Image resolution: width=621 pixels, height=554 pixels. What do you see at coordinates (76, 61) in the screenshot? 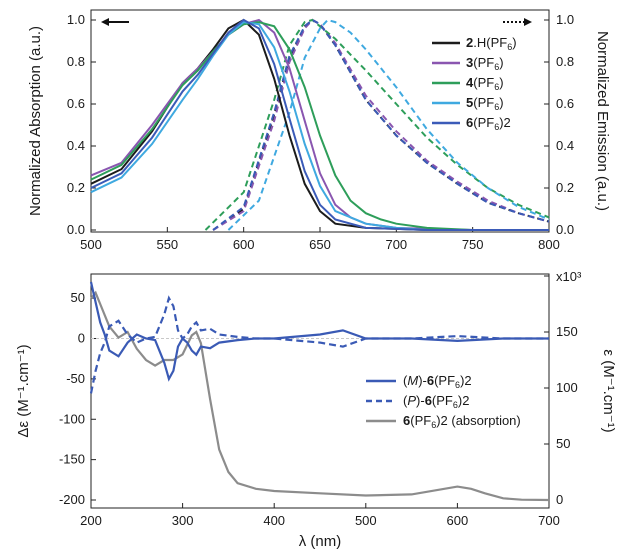
I see `top-y-tick-label: 0.8` at bounding box center [76, 61].